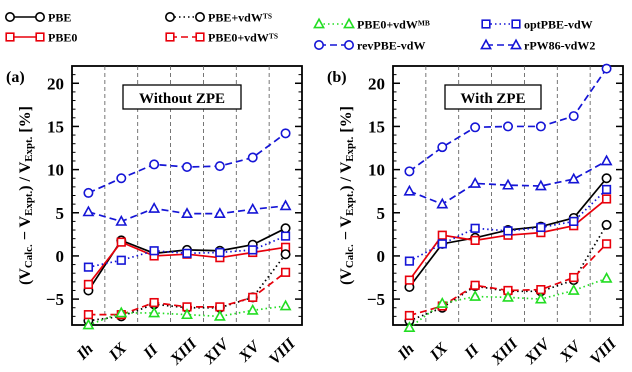 The image size is (632, 372). What do you see at coordinates (376, 170) in the screenshot?
I see `y-tick-label: 10` at bounding box center [376, 170].